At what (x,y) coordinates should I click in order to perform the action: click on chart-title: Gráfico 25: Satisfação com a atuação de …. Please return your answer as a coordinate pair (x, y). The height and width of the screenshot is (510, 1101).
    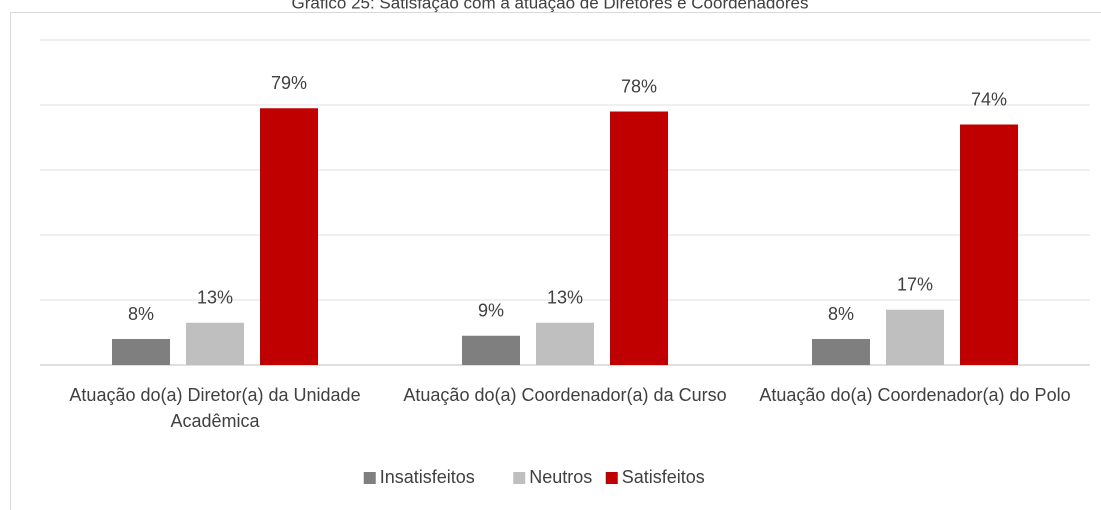
    Looking at the image, I should click on (550, 6).